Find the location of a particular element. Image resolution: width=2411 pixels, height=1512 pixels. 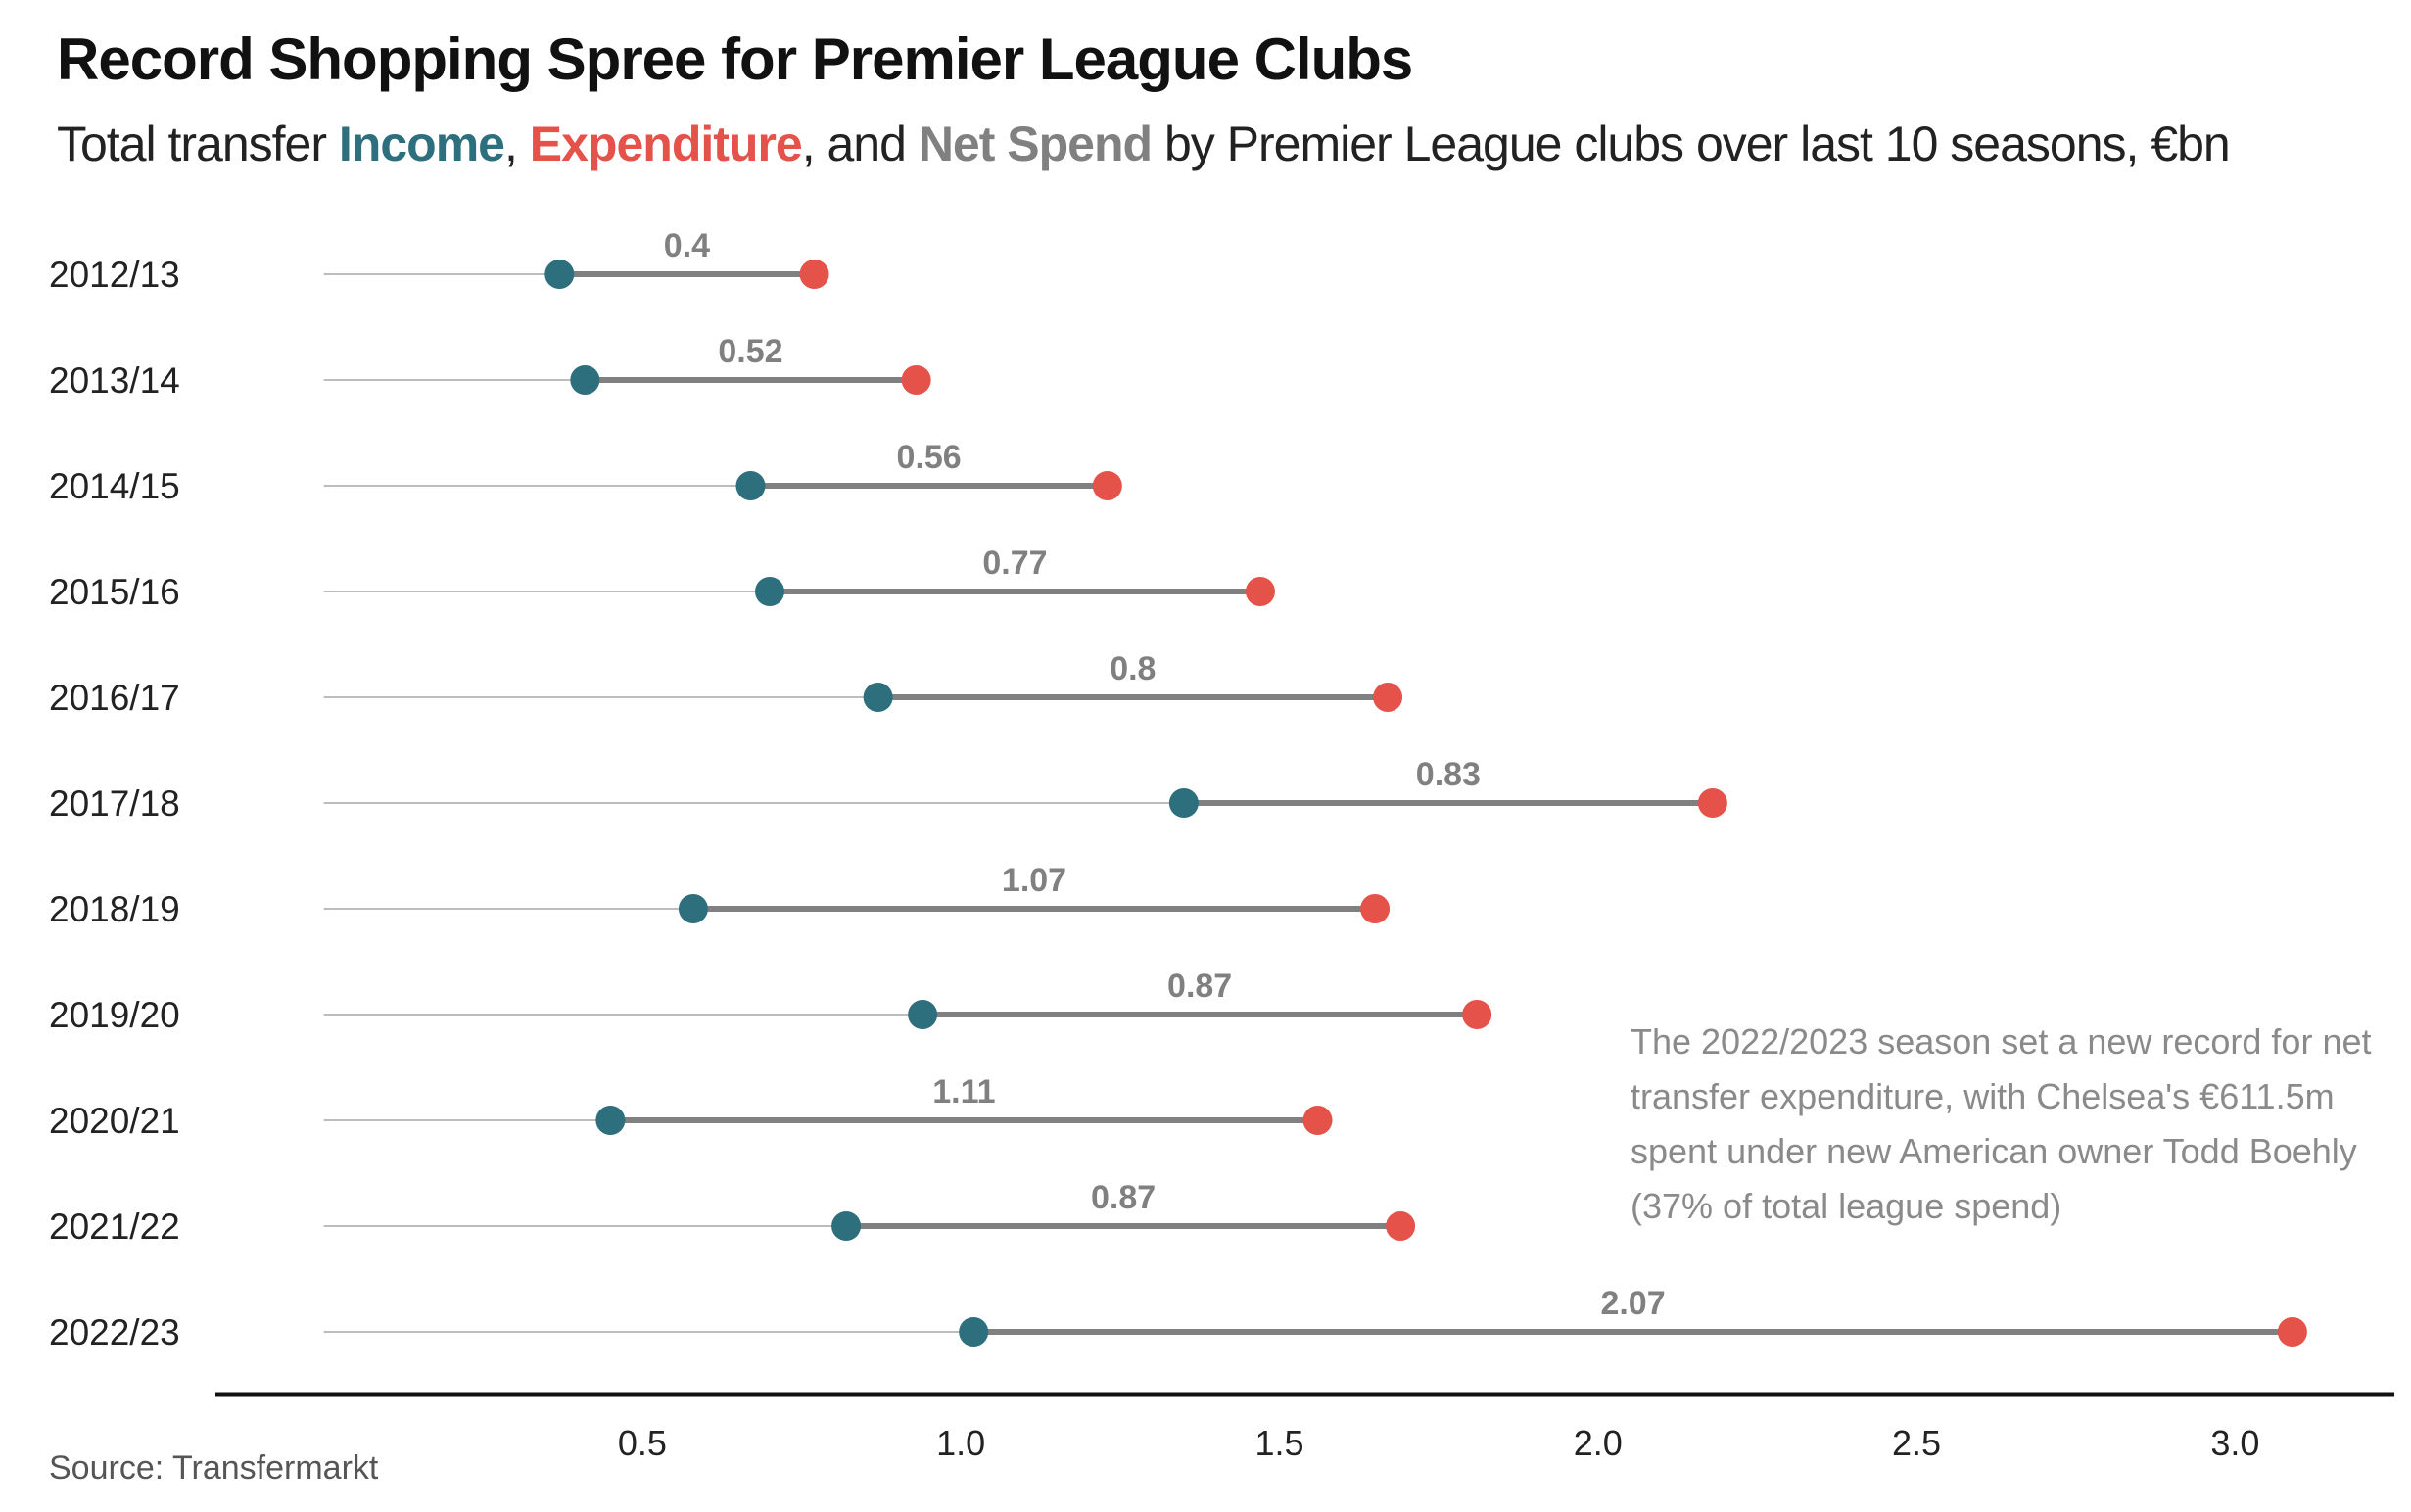

season-label: 2022/23 is located at coordinates (114, 1332).